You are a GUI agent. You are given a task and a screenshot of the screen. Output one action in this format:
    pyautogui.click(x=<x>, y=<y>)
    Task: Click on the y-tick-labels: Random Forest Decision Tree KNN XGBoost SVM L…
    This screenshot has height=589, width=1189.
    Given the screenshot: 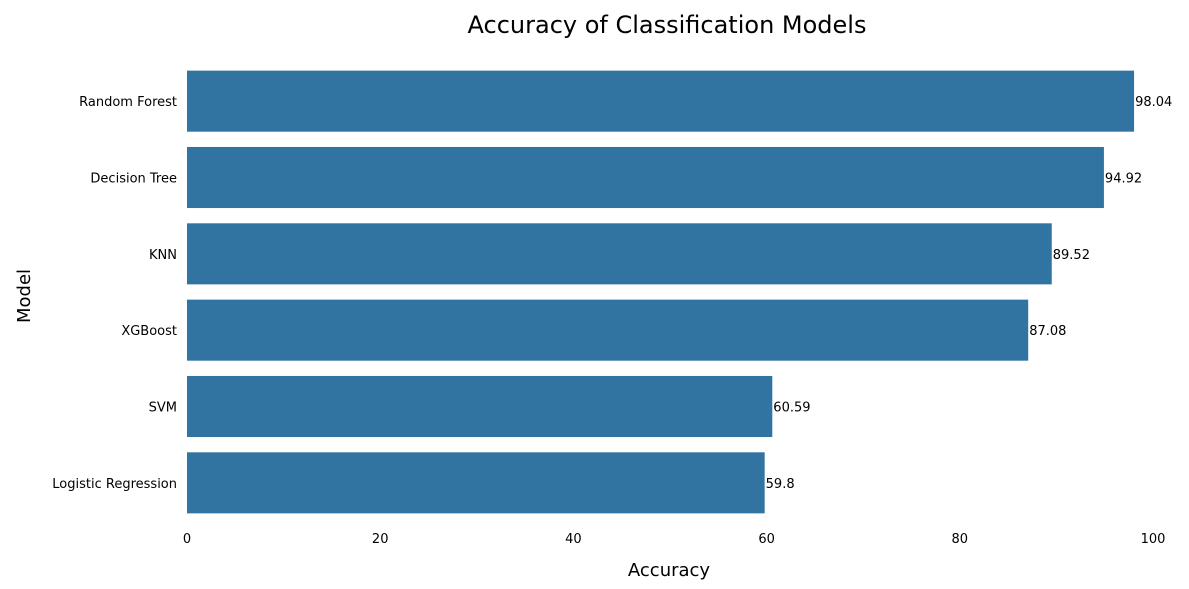 What is the action you would take?
    pyautogui.click(x=114, y=293)
    